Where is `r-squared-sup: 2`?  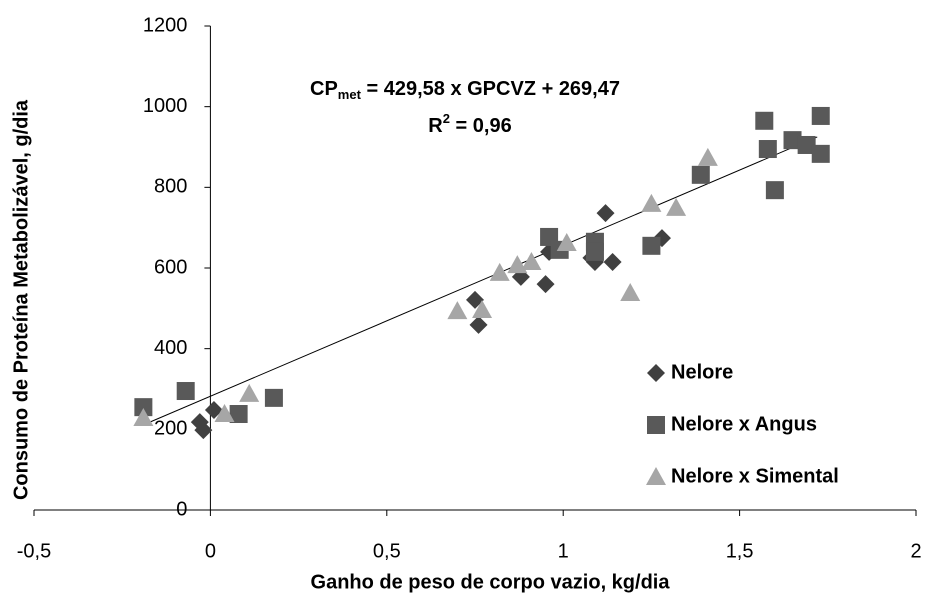 r-squared-sup: 2 is located at coordinates (446, 118).